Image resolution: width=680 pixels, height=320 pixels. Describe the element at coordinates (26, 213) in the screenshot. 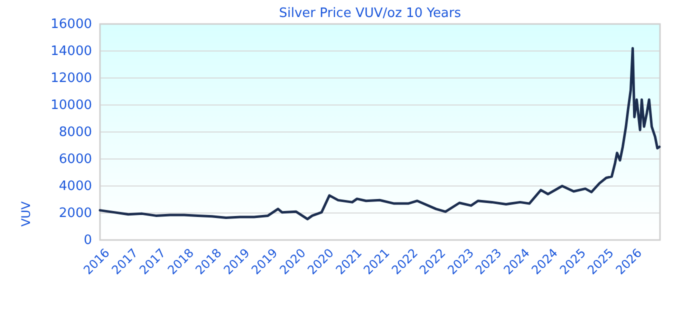

I see `y-axis-title: VUV` at that location.